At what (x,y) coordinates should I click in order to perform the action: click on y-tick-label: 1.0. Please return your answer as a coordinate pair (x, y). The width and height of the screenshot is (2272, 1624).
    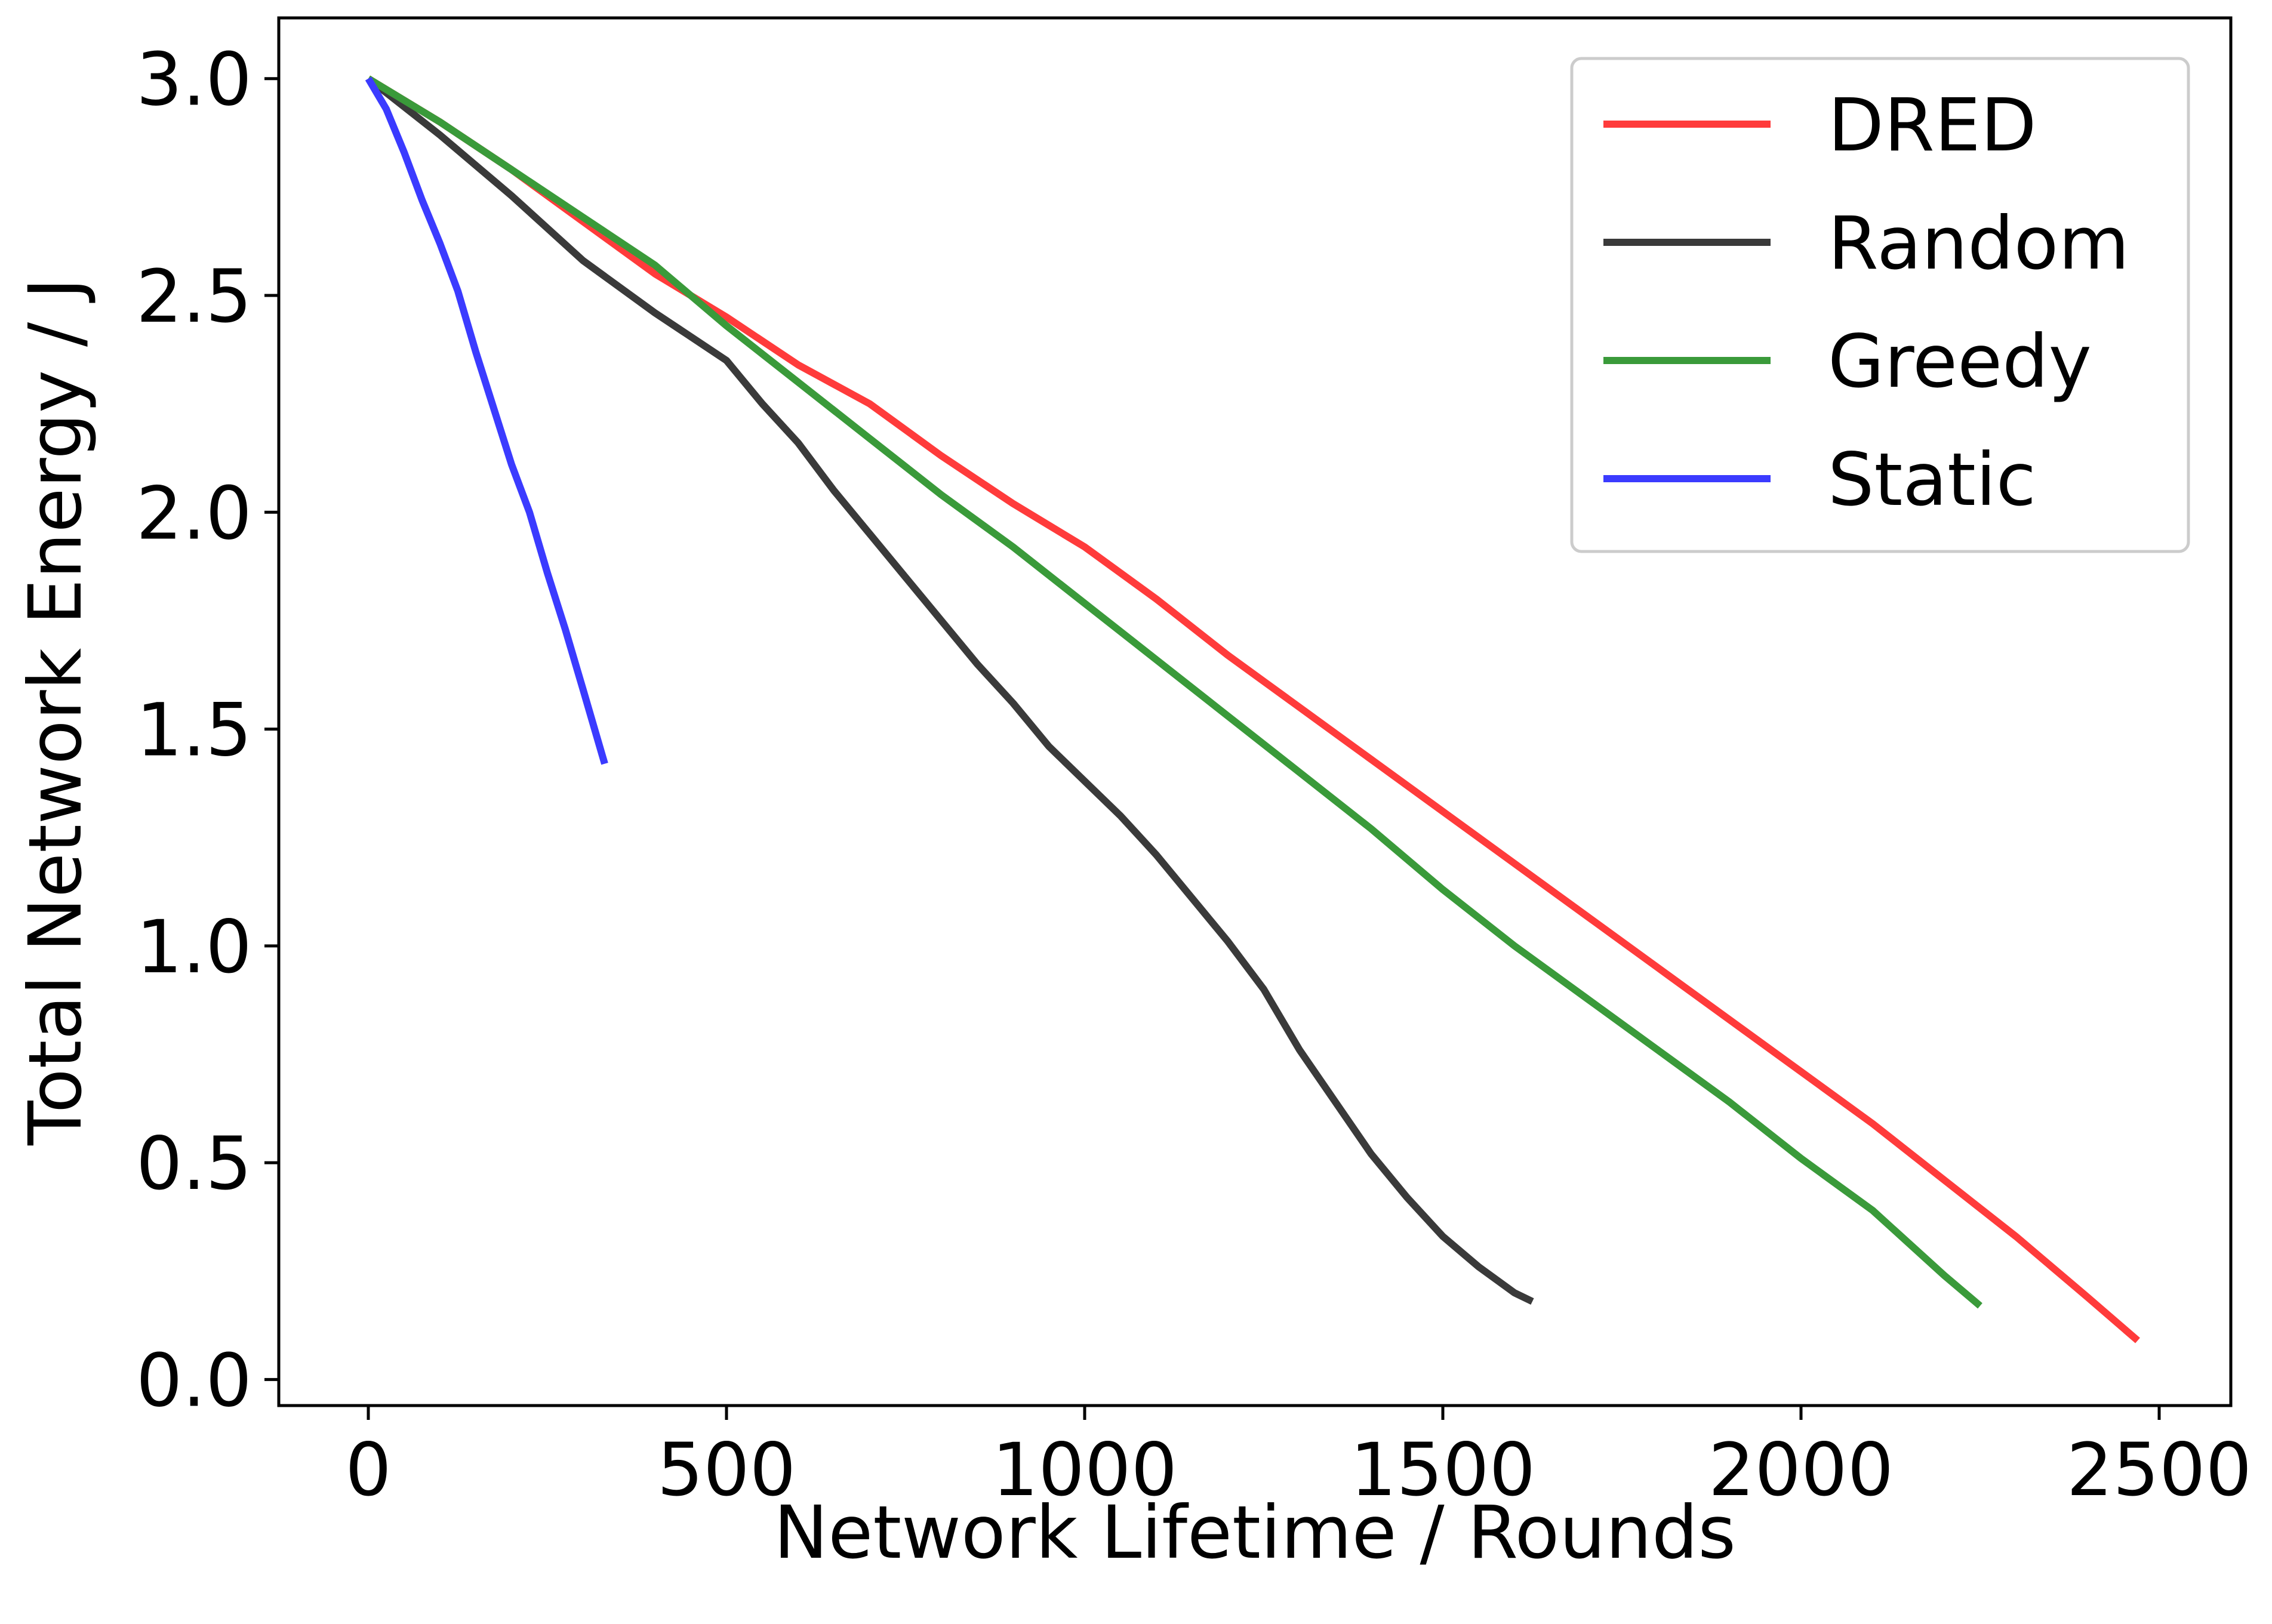
    Looking at the image, I should click on (194, 947).